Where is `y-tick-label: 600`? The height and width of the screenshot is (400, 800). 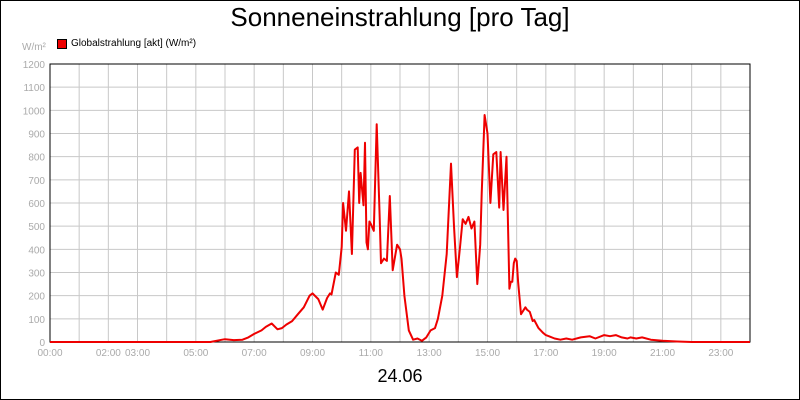 y-tick-label: 600 is located at coordinates (36, 204).